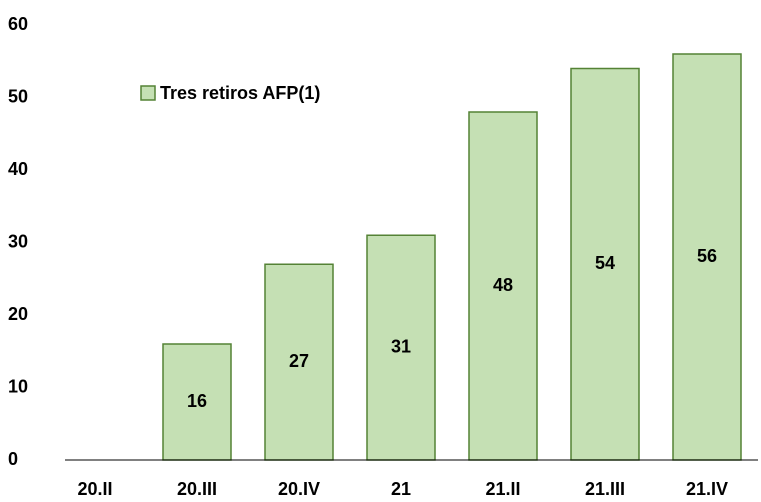  Describe the element at coordinates (148, 93) in the screenshot. I see `legend-swatch` at that location.